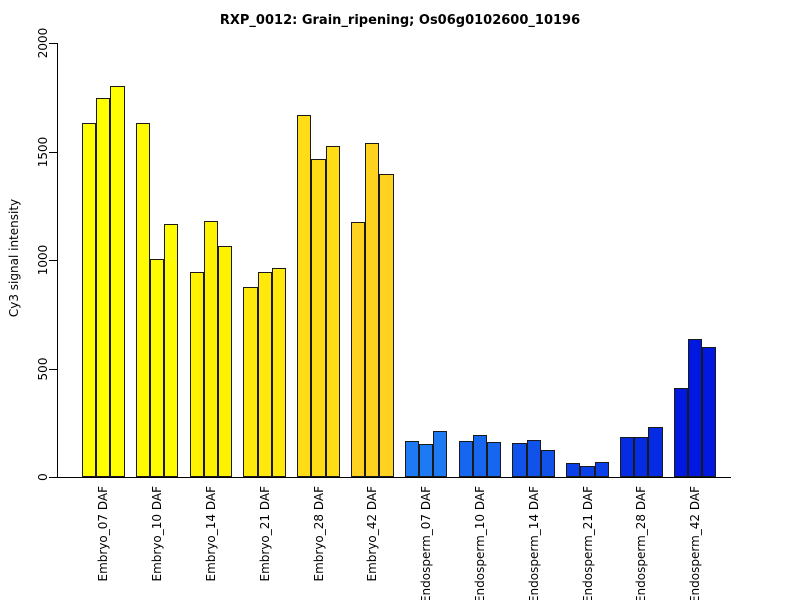  I want to click on bar-Embryo_28-DAF-rep2, so click(318, 318).